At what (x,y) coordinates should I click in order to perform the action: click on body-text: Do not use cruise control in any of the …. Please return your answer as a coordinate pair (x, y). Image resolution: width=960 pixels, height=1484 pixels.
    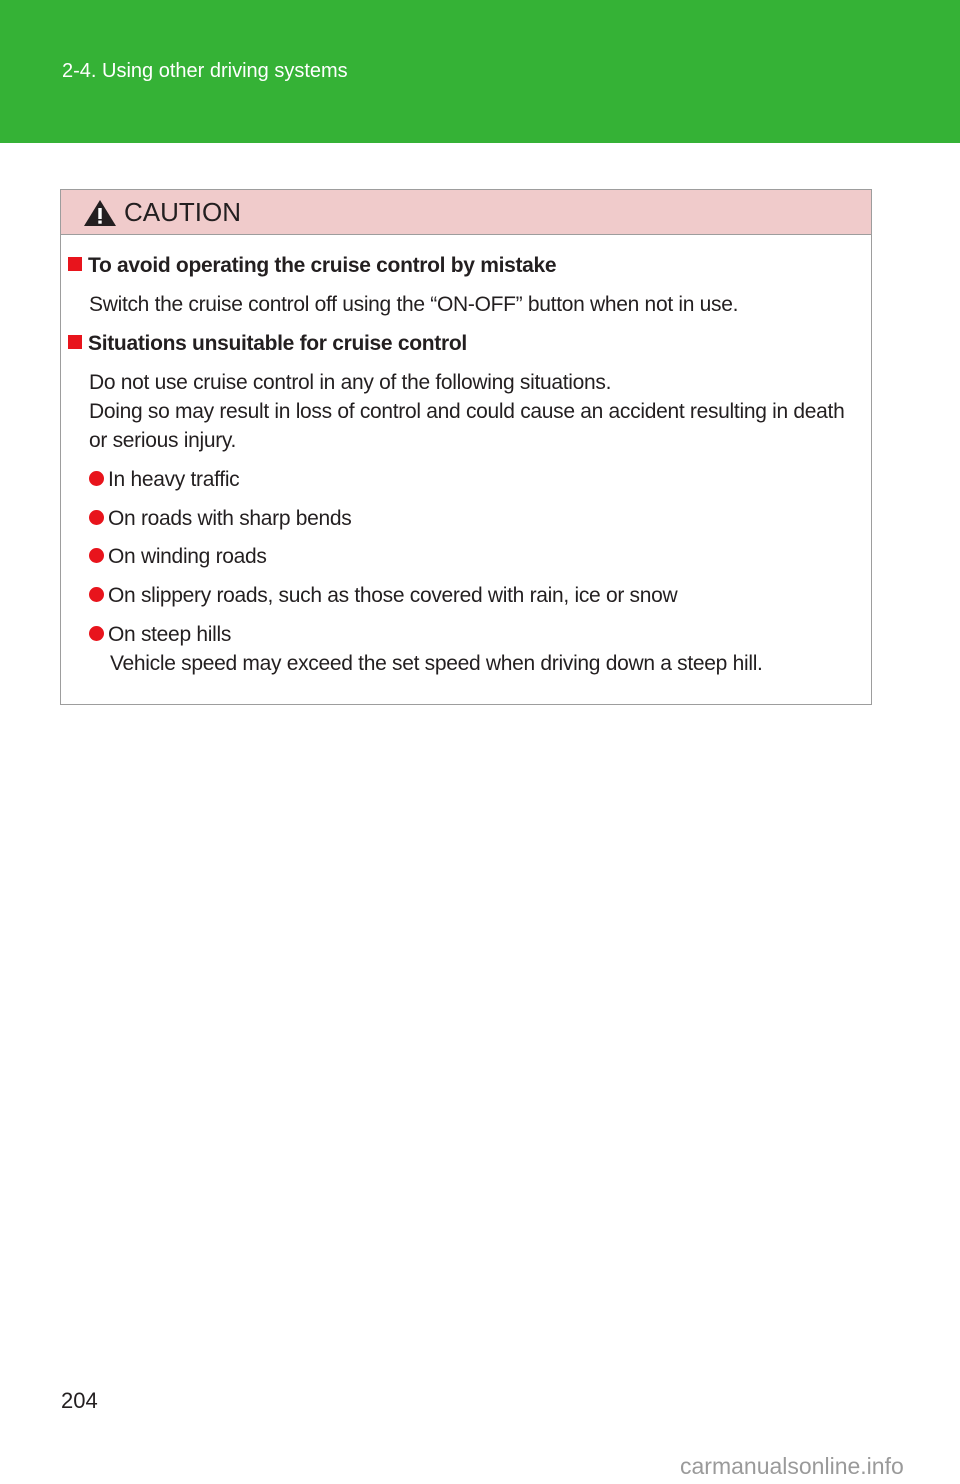
    Looking at the image, I should click on (350, 382).